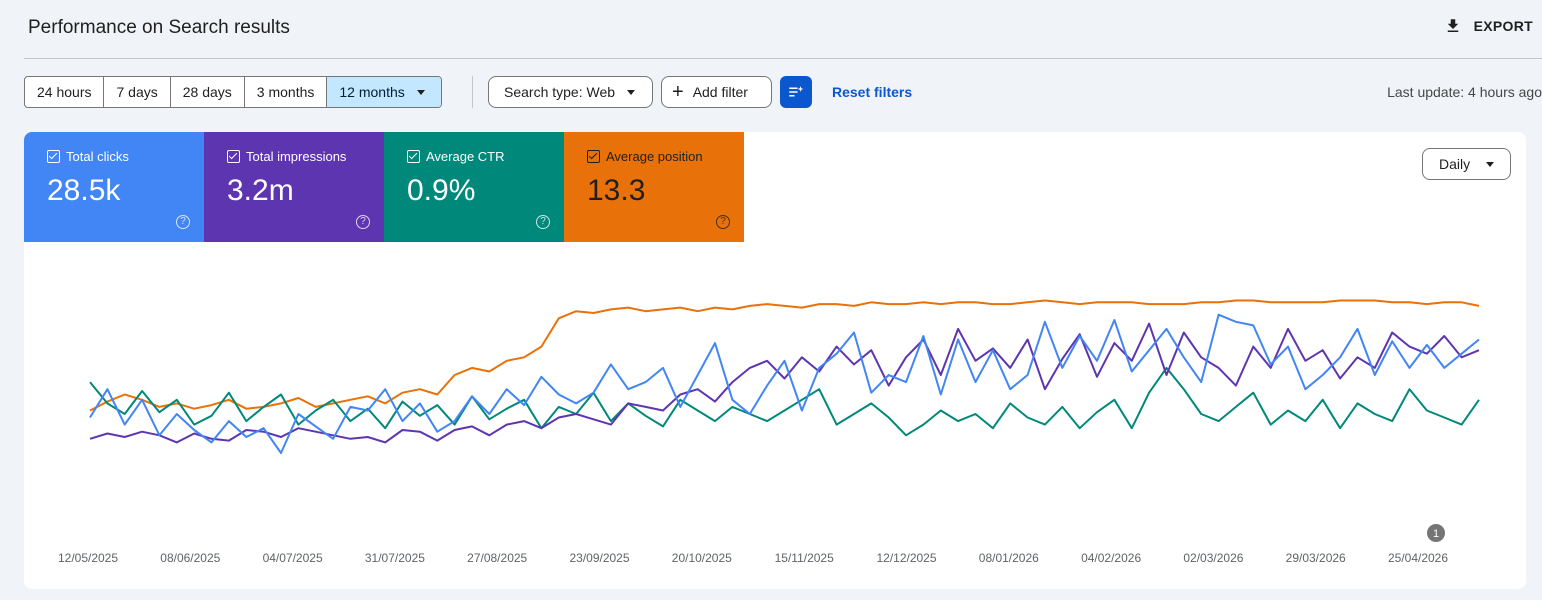  What do you see at coordinates (804, 558) in the screenshot?
I see `x-tick-label: 15/11/2025` at bounding box center [804, 558].